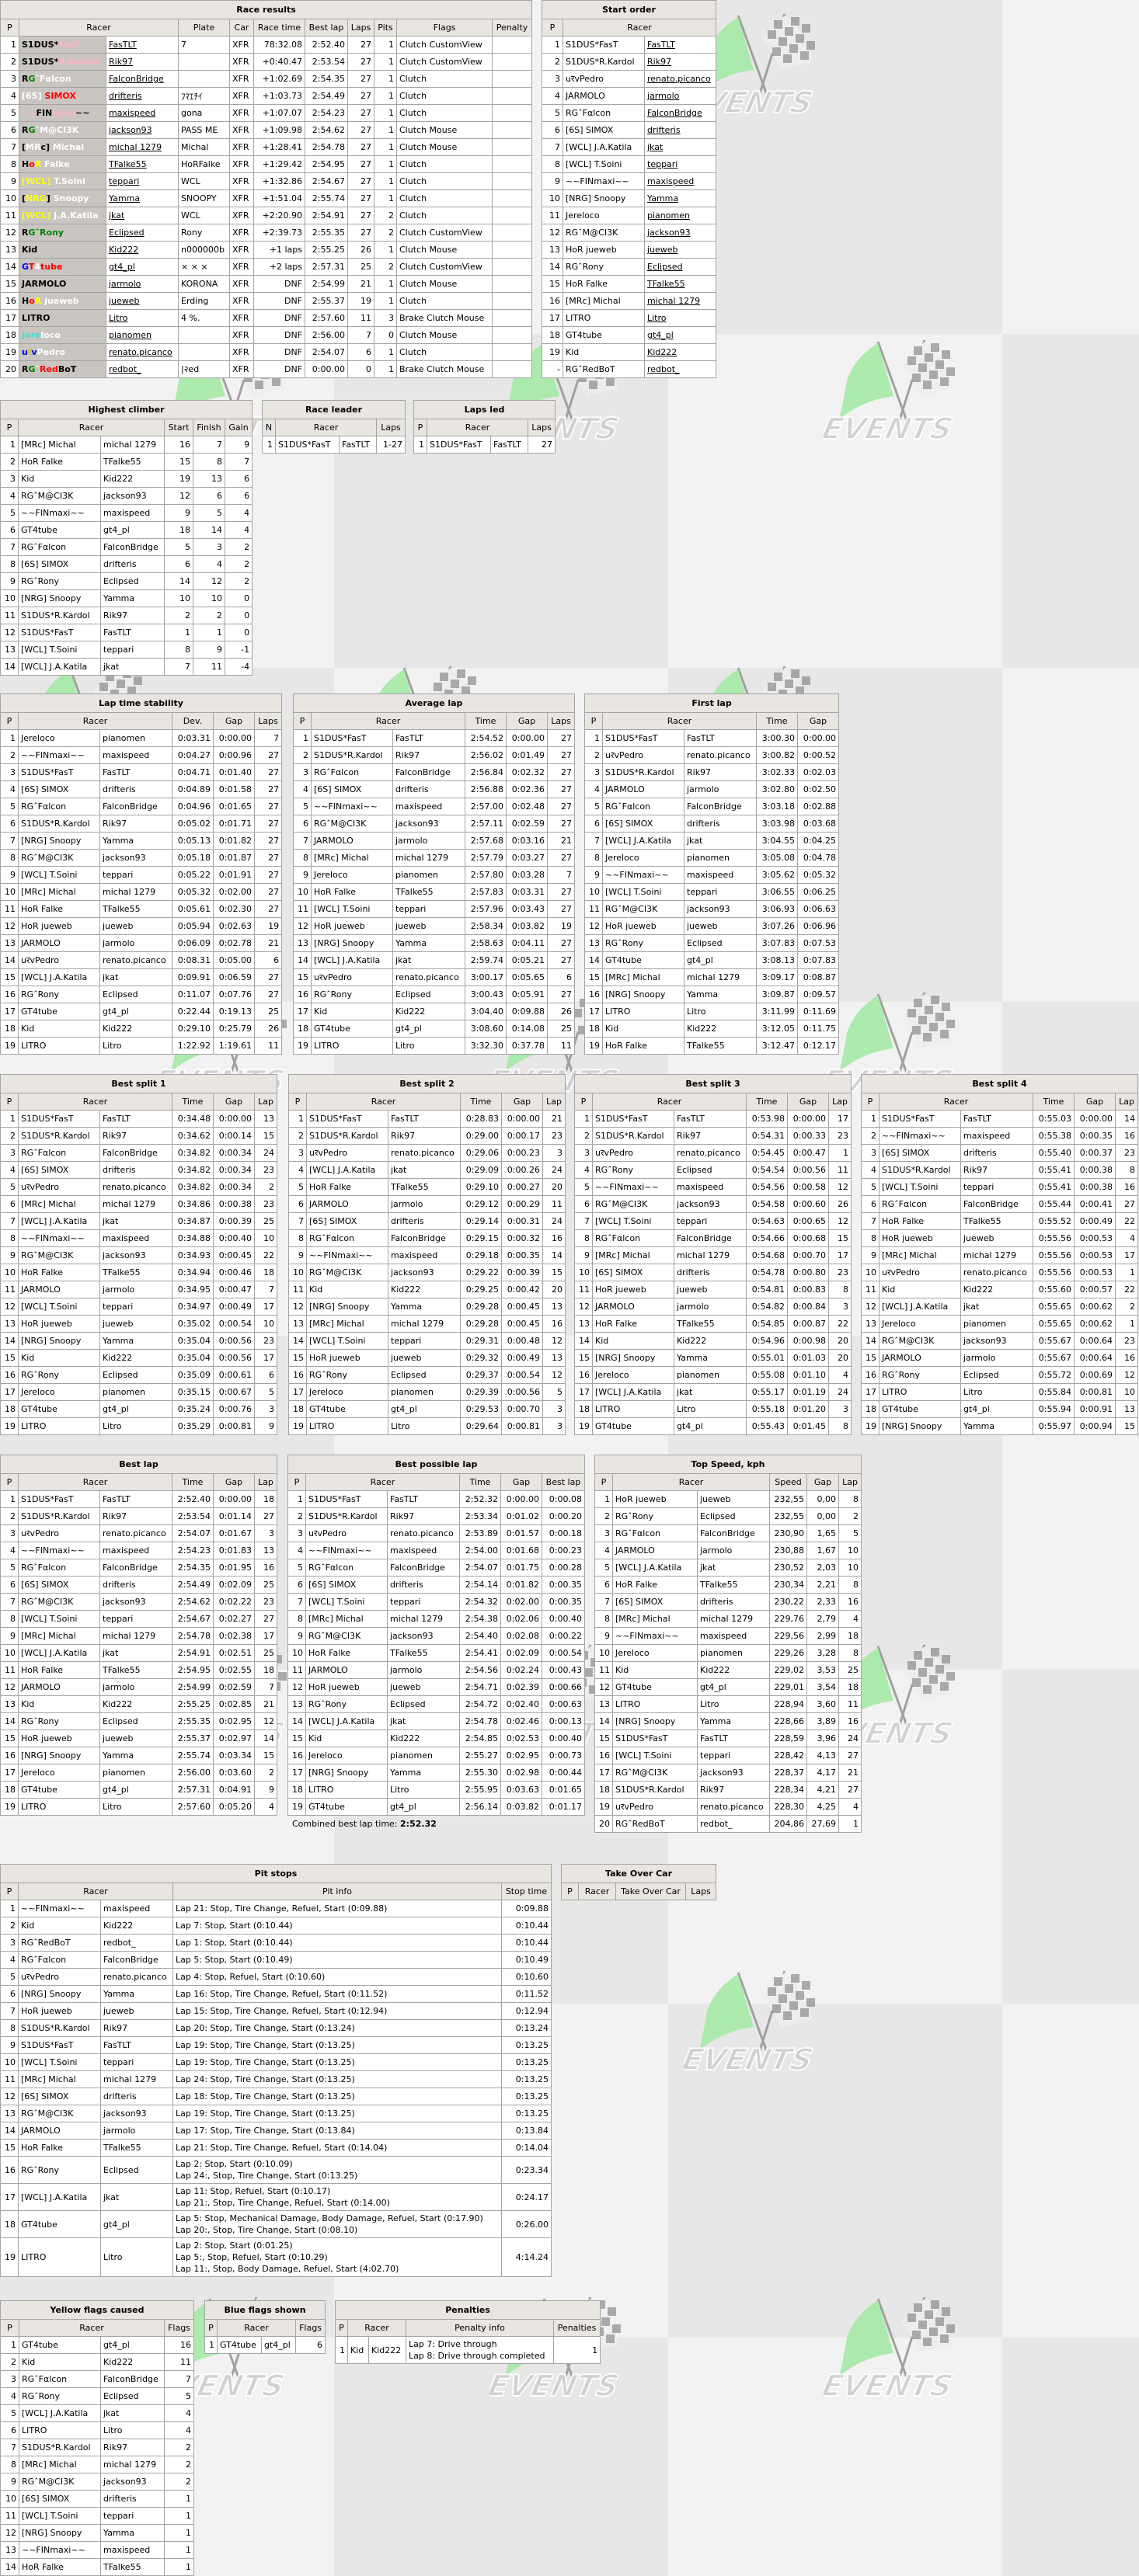 This screenshot has height=2576, width=1139. I want to click on column-header-plate: Plate, so click(204, 28).